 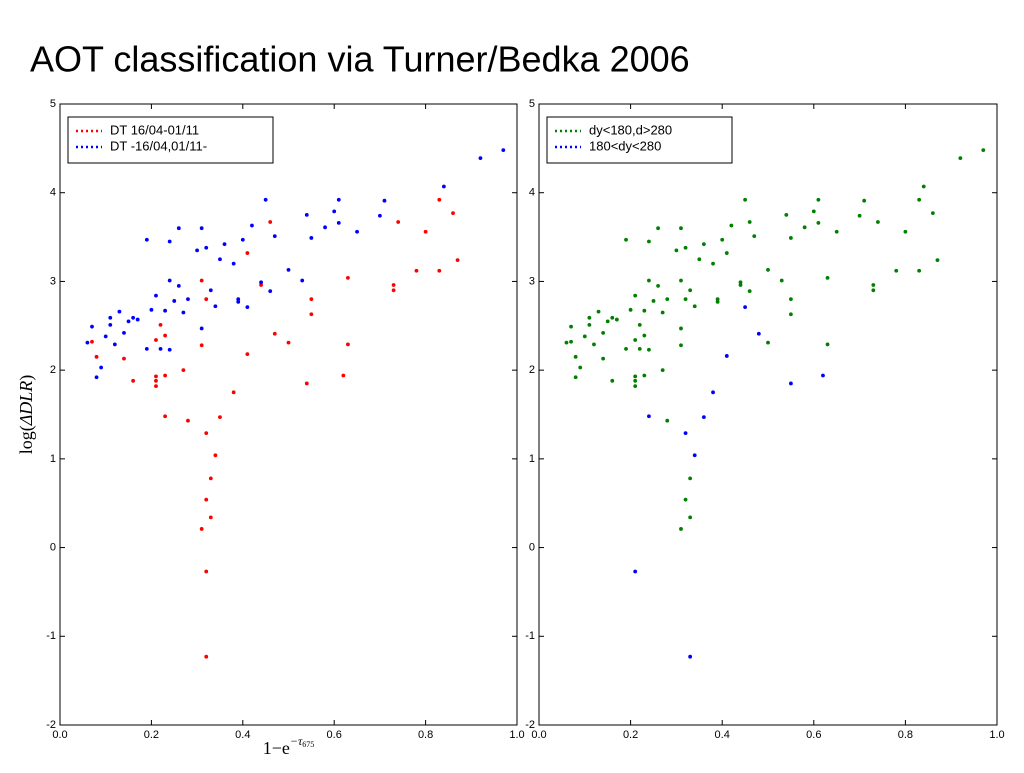 What do you see at coordinates (296, 741) in the screenshot?
I see `x-label-exp: −τ` at bounding box center [296, 741].